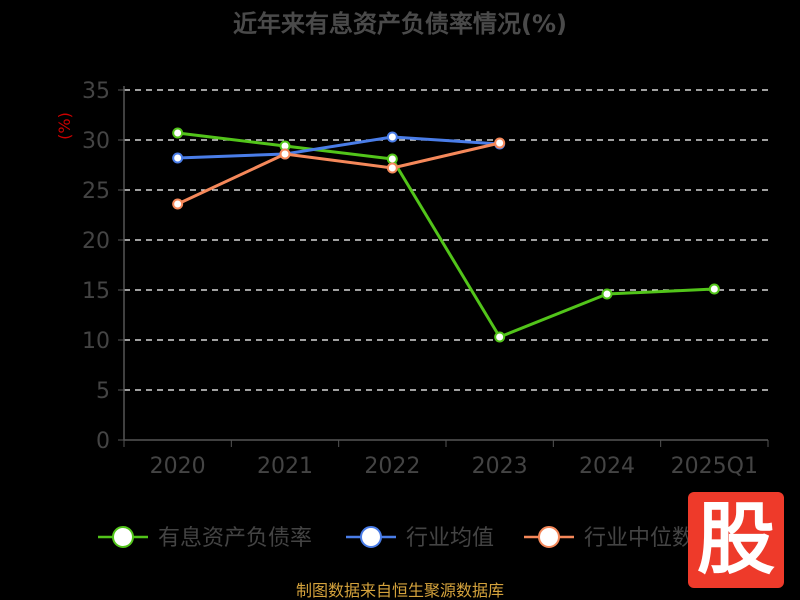  I want to click on y-tick-label: 0, so click(103, 441).